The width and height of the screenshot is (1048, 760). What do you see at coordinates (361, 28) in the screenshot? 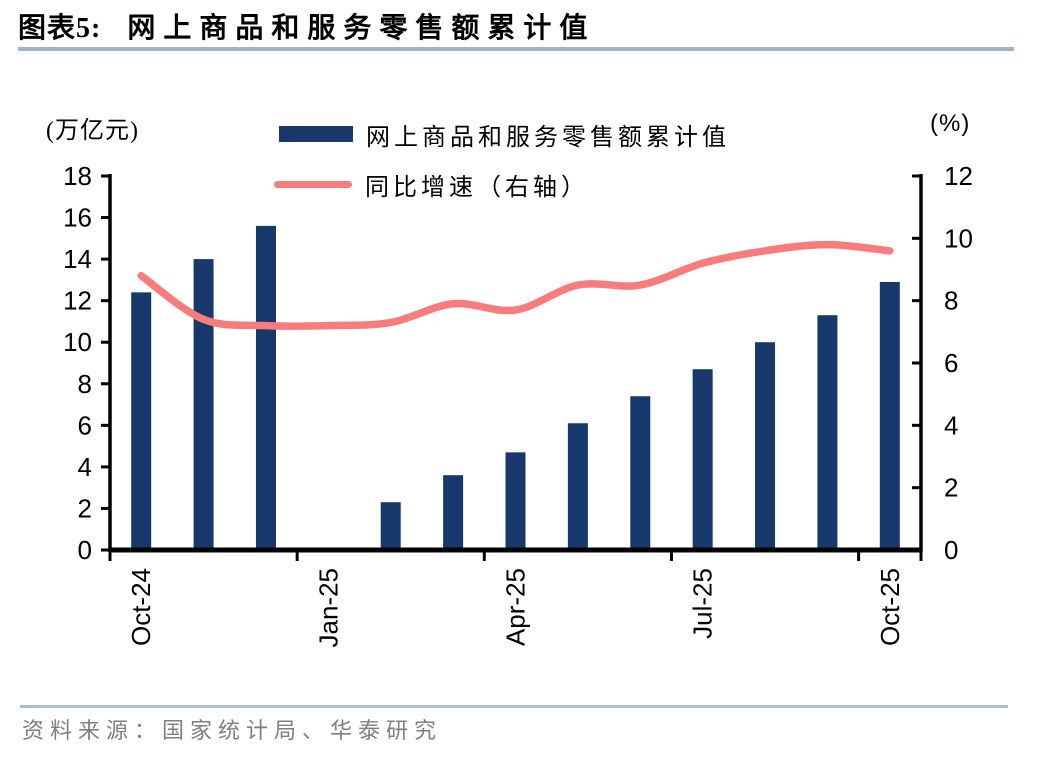
I see `page-title: 网上商品和服务零售额累计值` at bounding box center [361, 28].